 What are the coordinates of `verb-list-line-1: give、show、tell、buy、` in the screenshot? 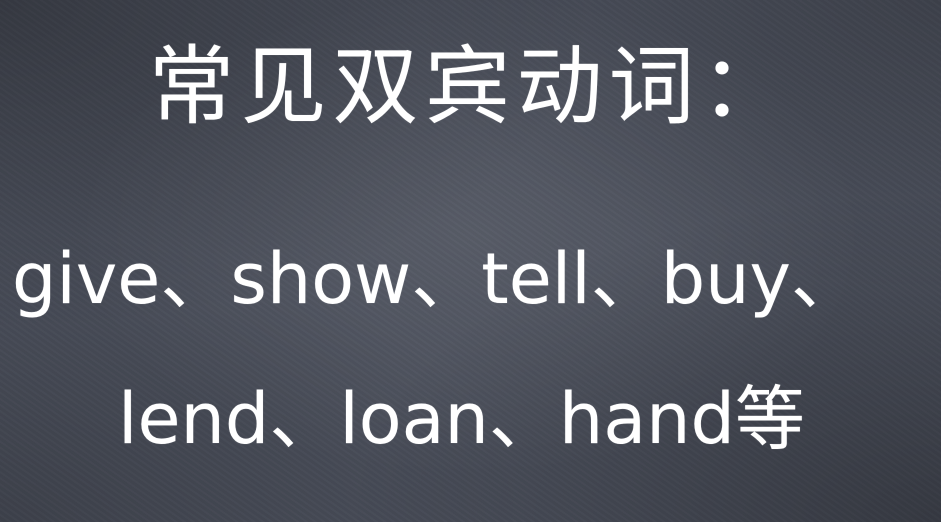 It's located at (436, 279).